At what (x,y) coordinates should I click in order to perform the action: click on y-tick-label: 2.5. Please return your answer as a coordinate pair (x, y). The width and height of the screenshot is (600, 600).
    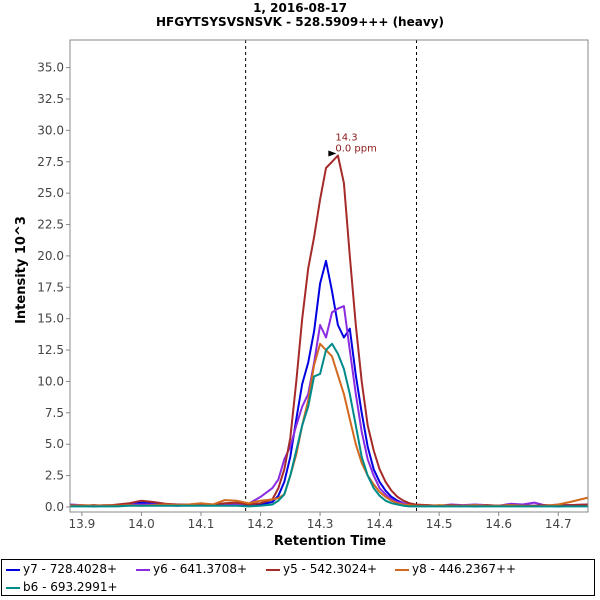
    Looking at the image, I should click on (54, 476).